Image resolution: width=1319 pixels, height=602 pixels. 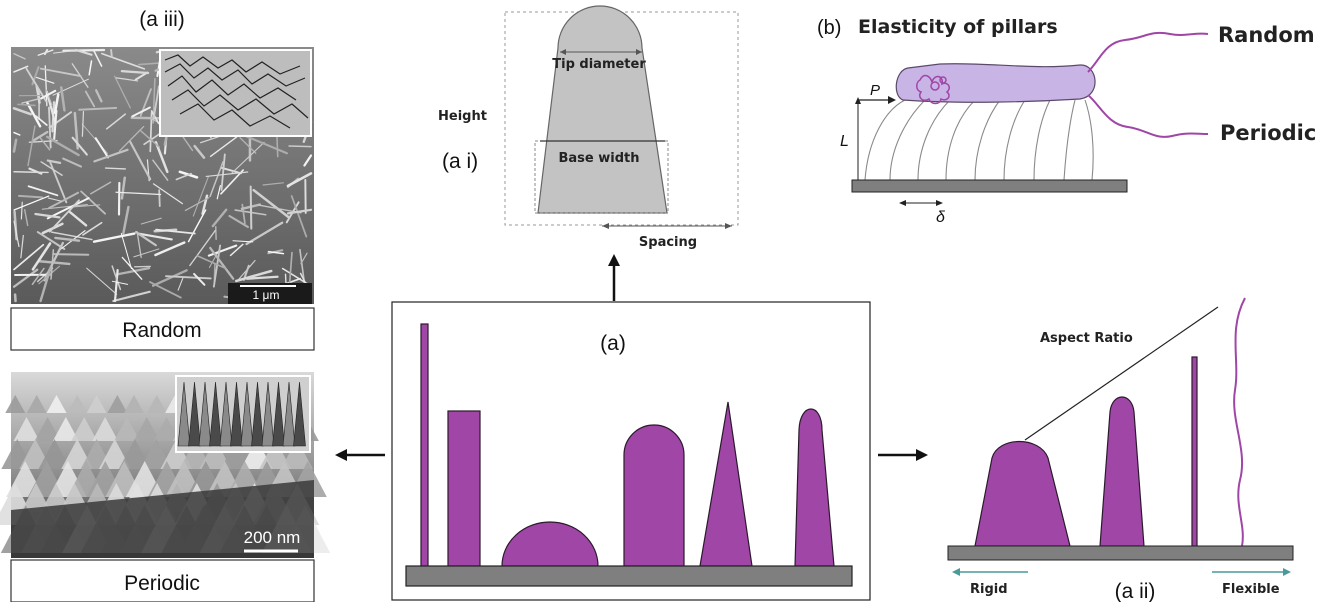 What do you see at coordinates (1122, 471) in the screenshot?
I see `aspect-pillar-tall` at bounding box center [1122, 471].